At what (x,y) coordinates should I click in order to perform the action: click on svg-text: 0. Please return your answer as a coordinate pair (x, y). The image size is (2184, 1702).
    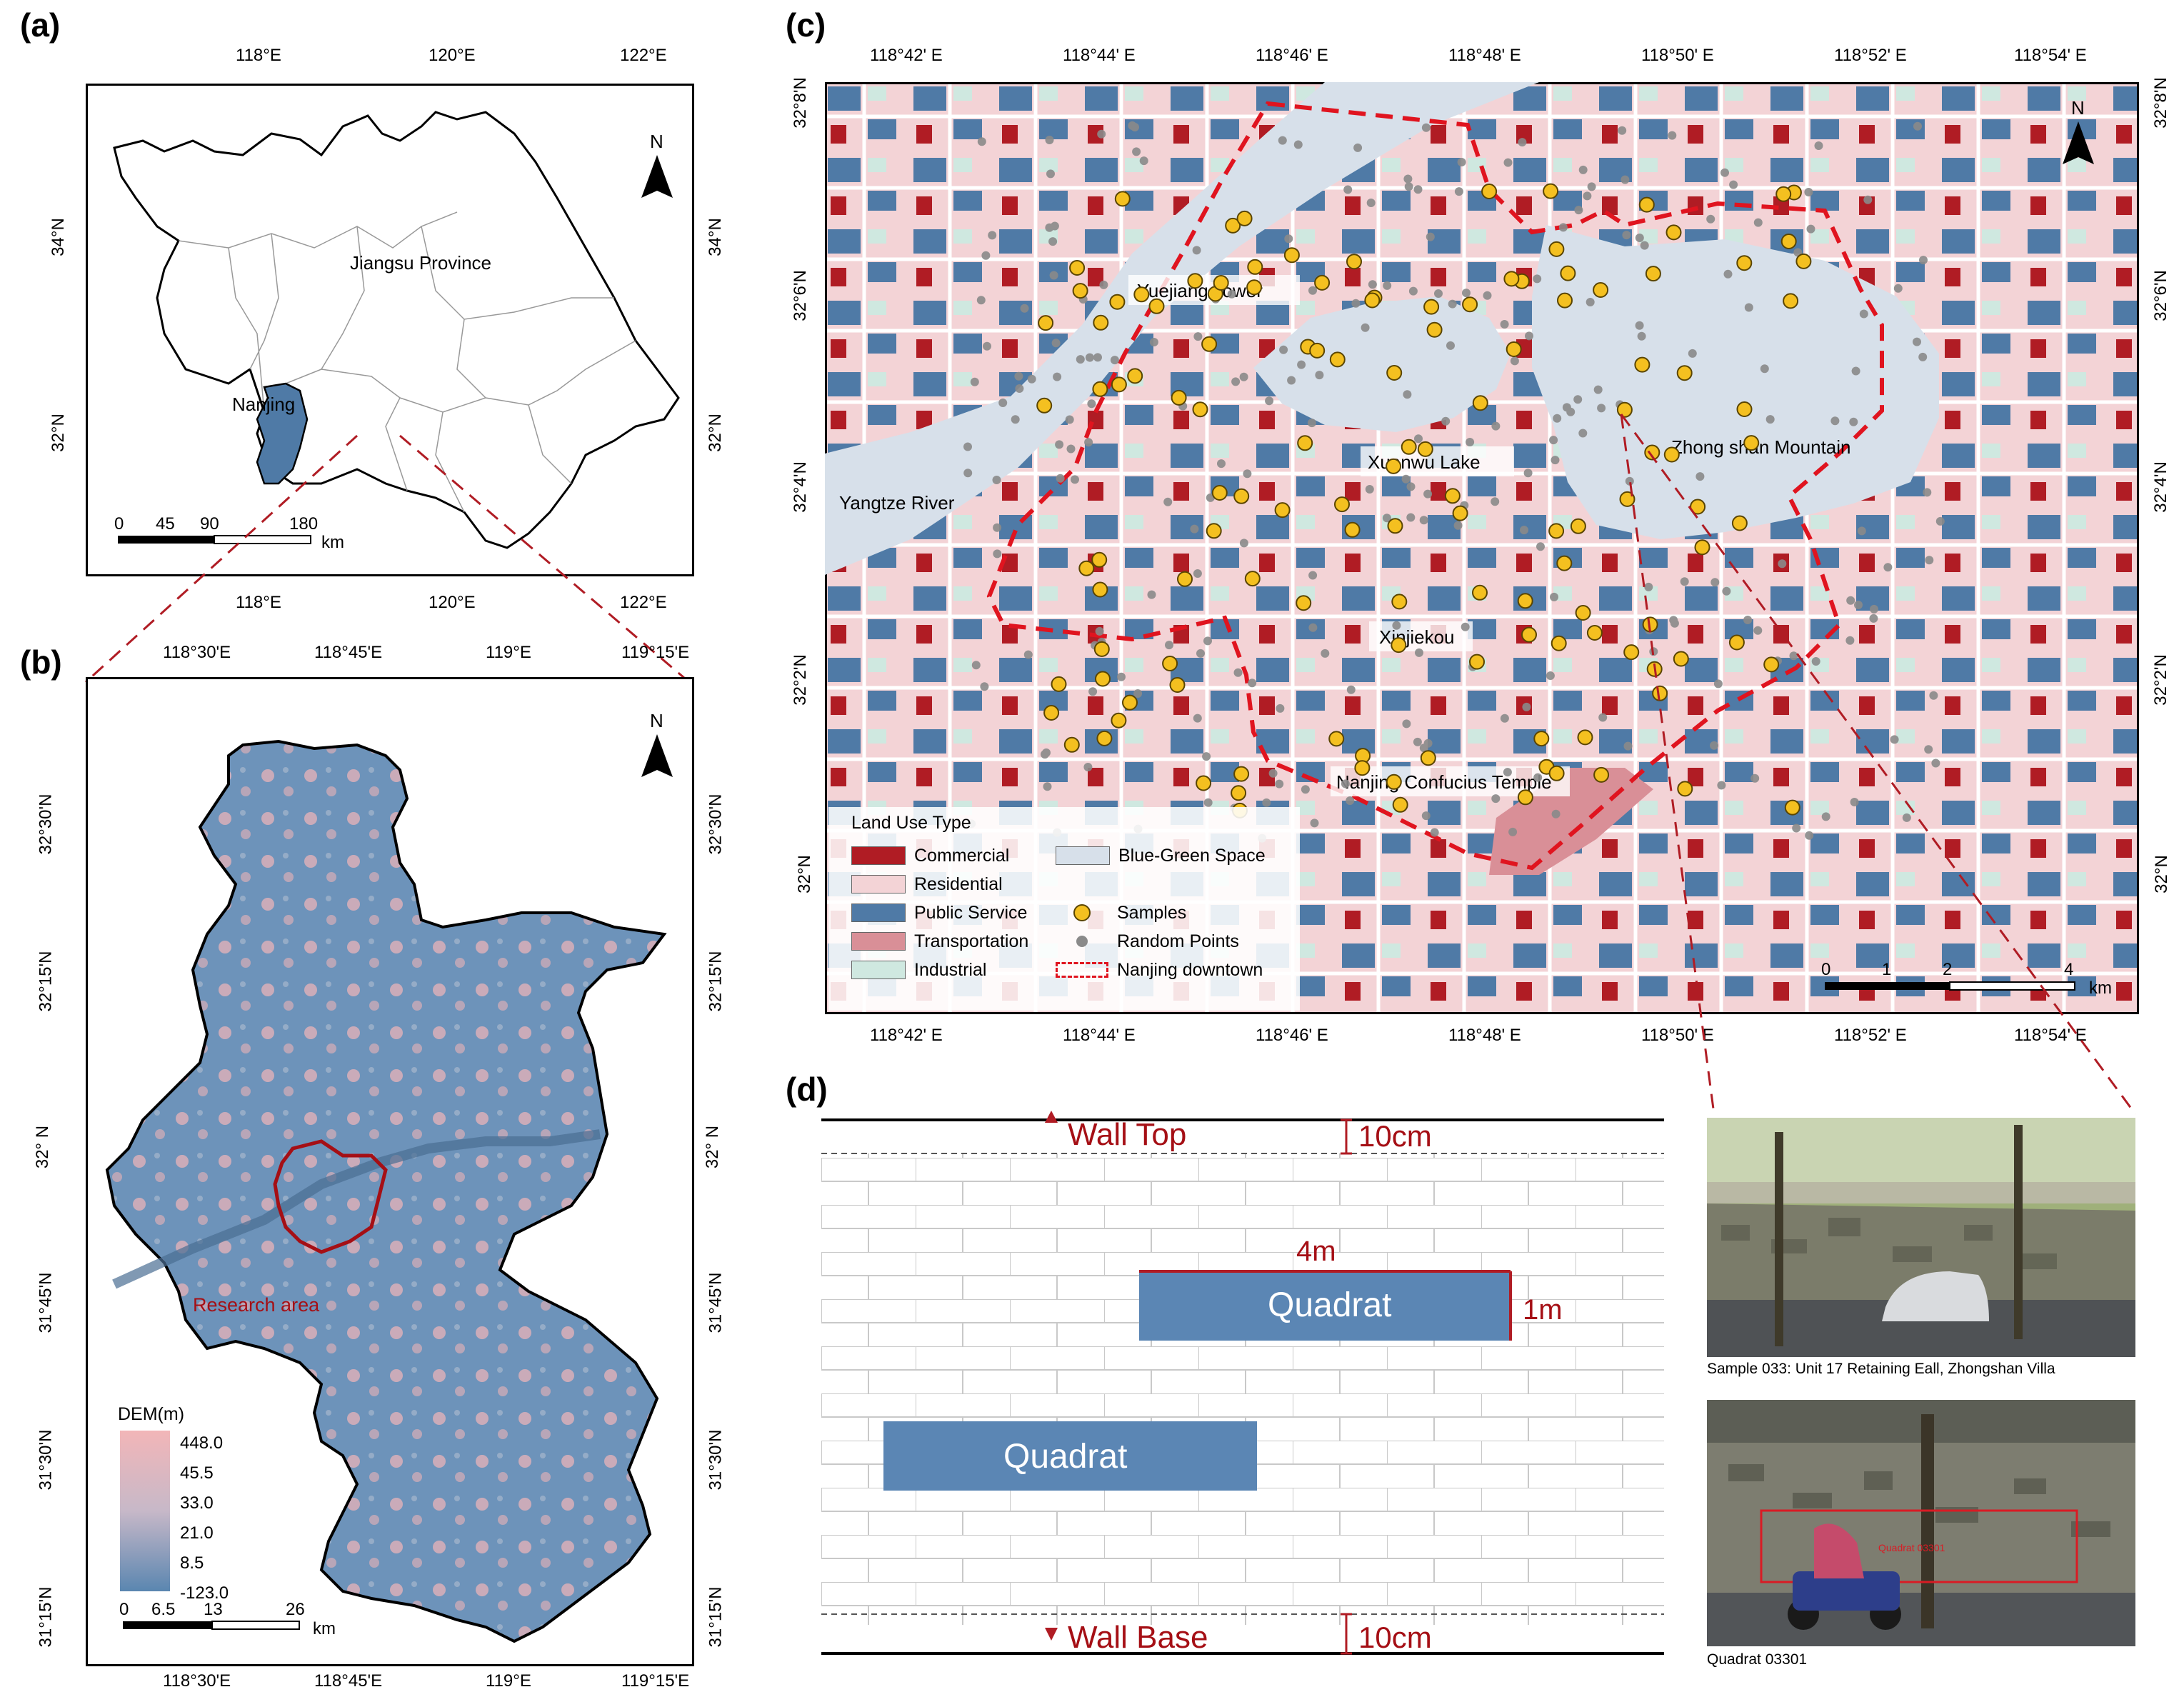
    Looking at the image, I should click on (119, 524).